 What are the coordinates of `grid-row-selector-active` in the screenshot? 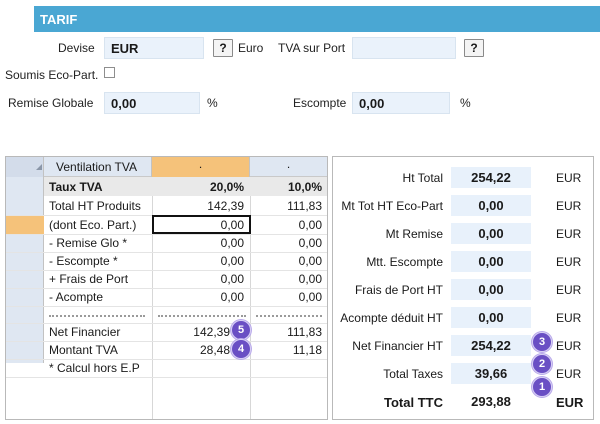 It's located at (25, 224).